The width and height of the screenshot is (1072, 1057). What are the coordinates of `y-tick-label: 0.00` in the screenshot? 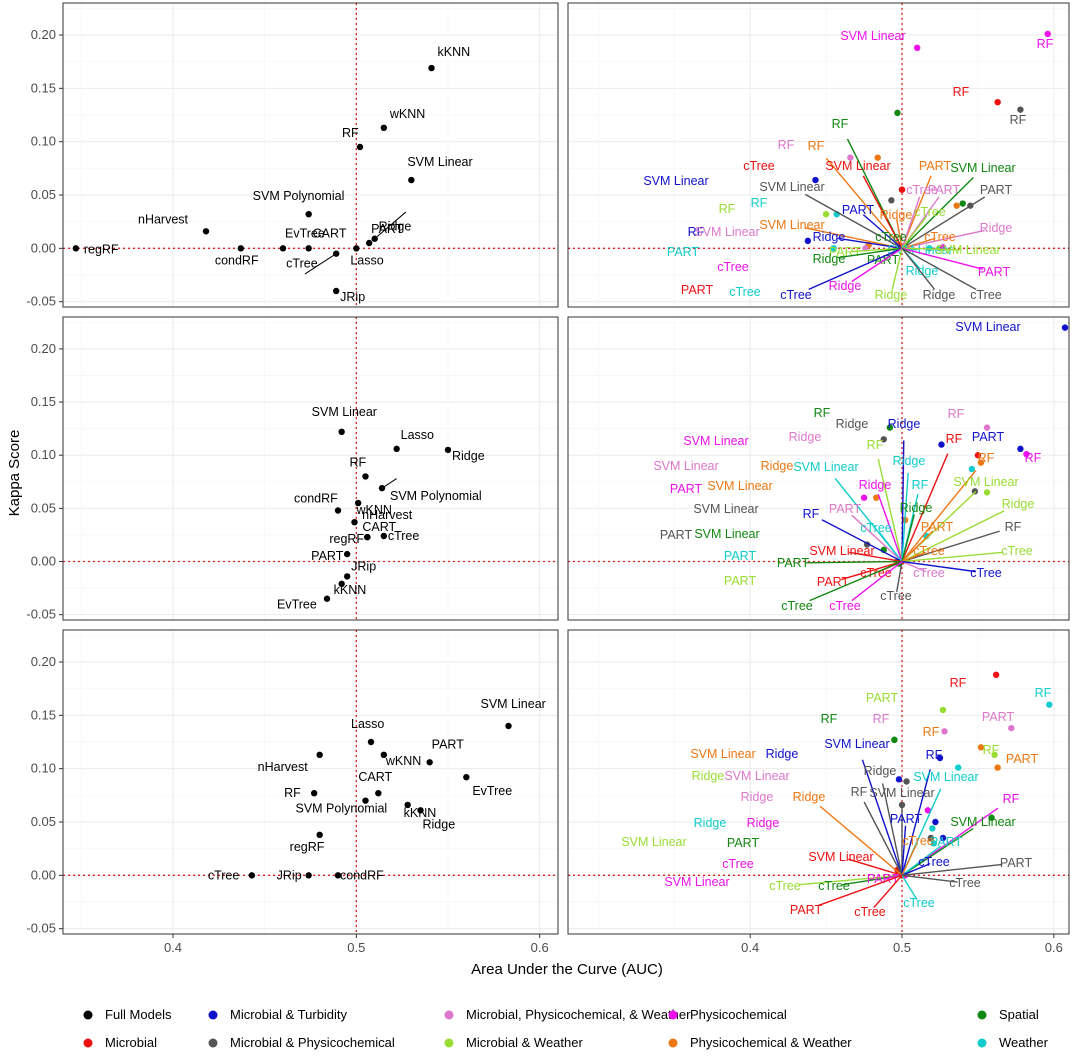 It's located at (43, 874).